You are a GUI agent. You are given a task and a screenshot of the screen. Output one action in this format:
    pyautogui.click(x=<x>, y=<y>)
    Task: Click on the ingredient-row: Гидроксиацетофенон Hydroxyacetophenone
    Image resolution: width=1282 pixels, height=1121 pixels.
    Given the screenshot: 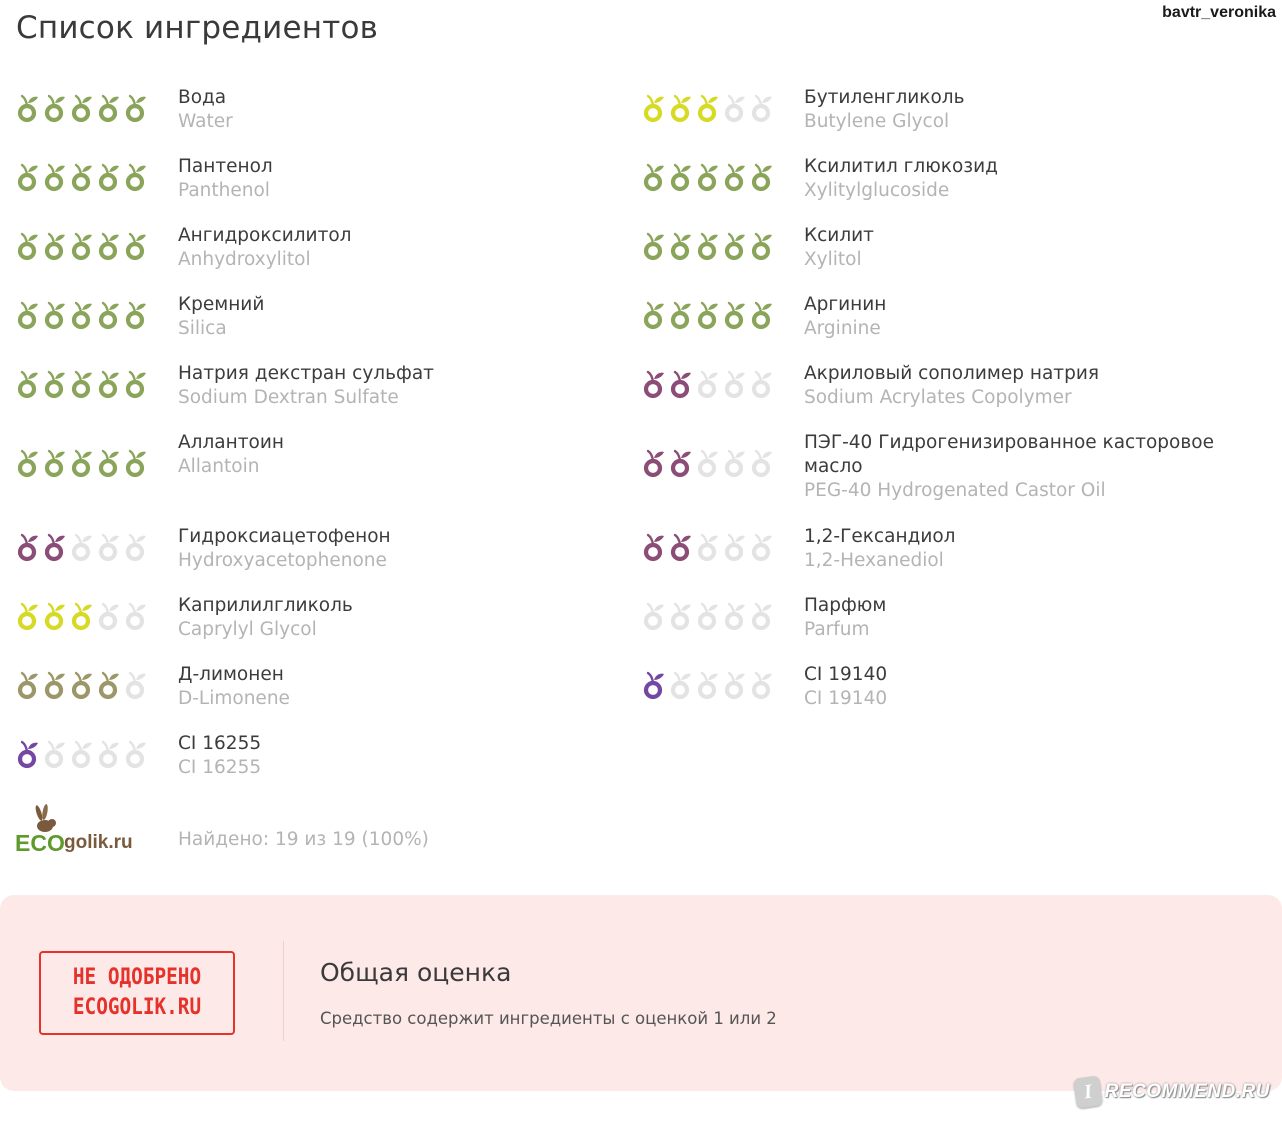 What is the action you would take?
    pyautogui.click(x=319, y=559)
    